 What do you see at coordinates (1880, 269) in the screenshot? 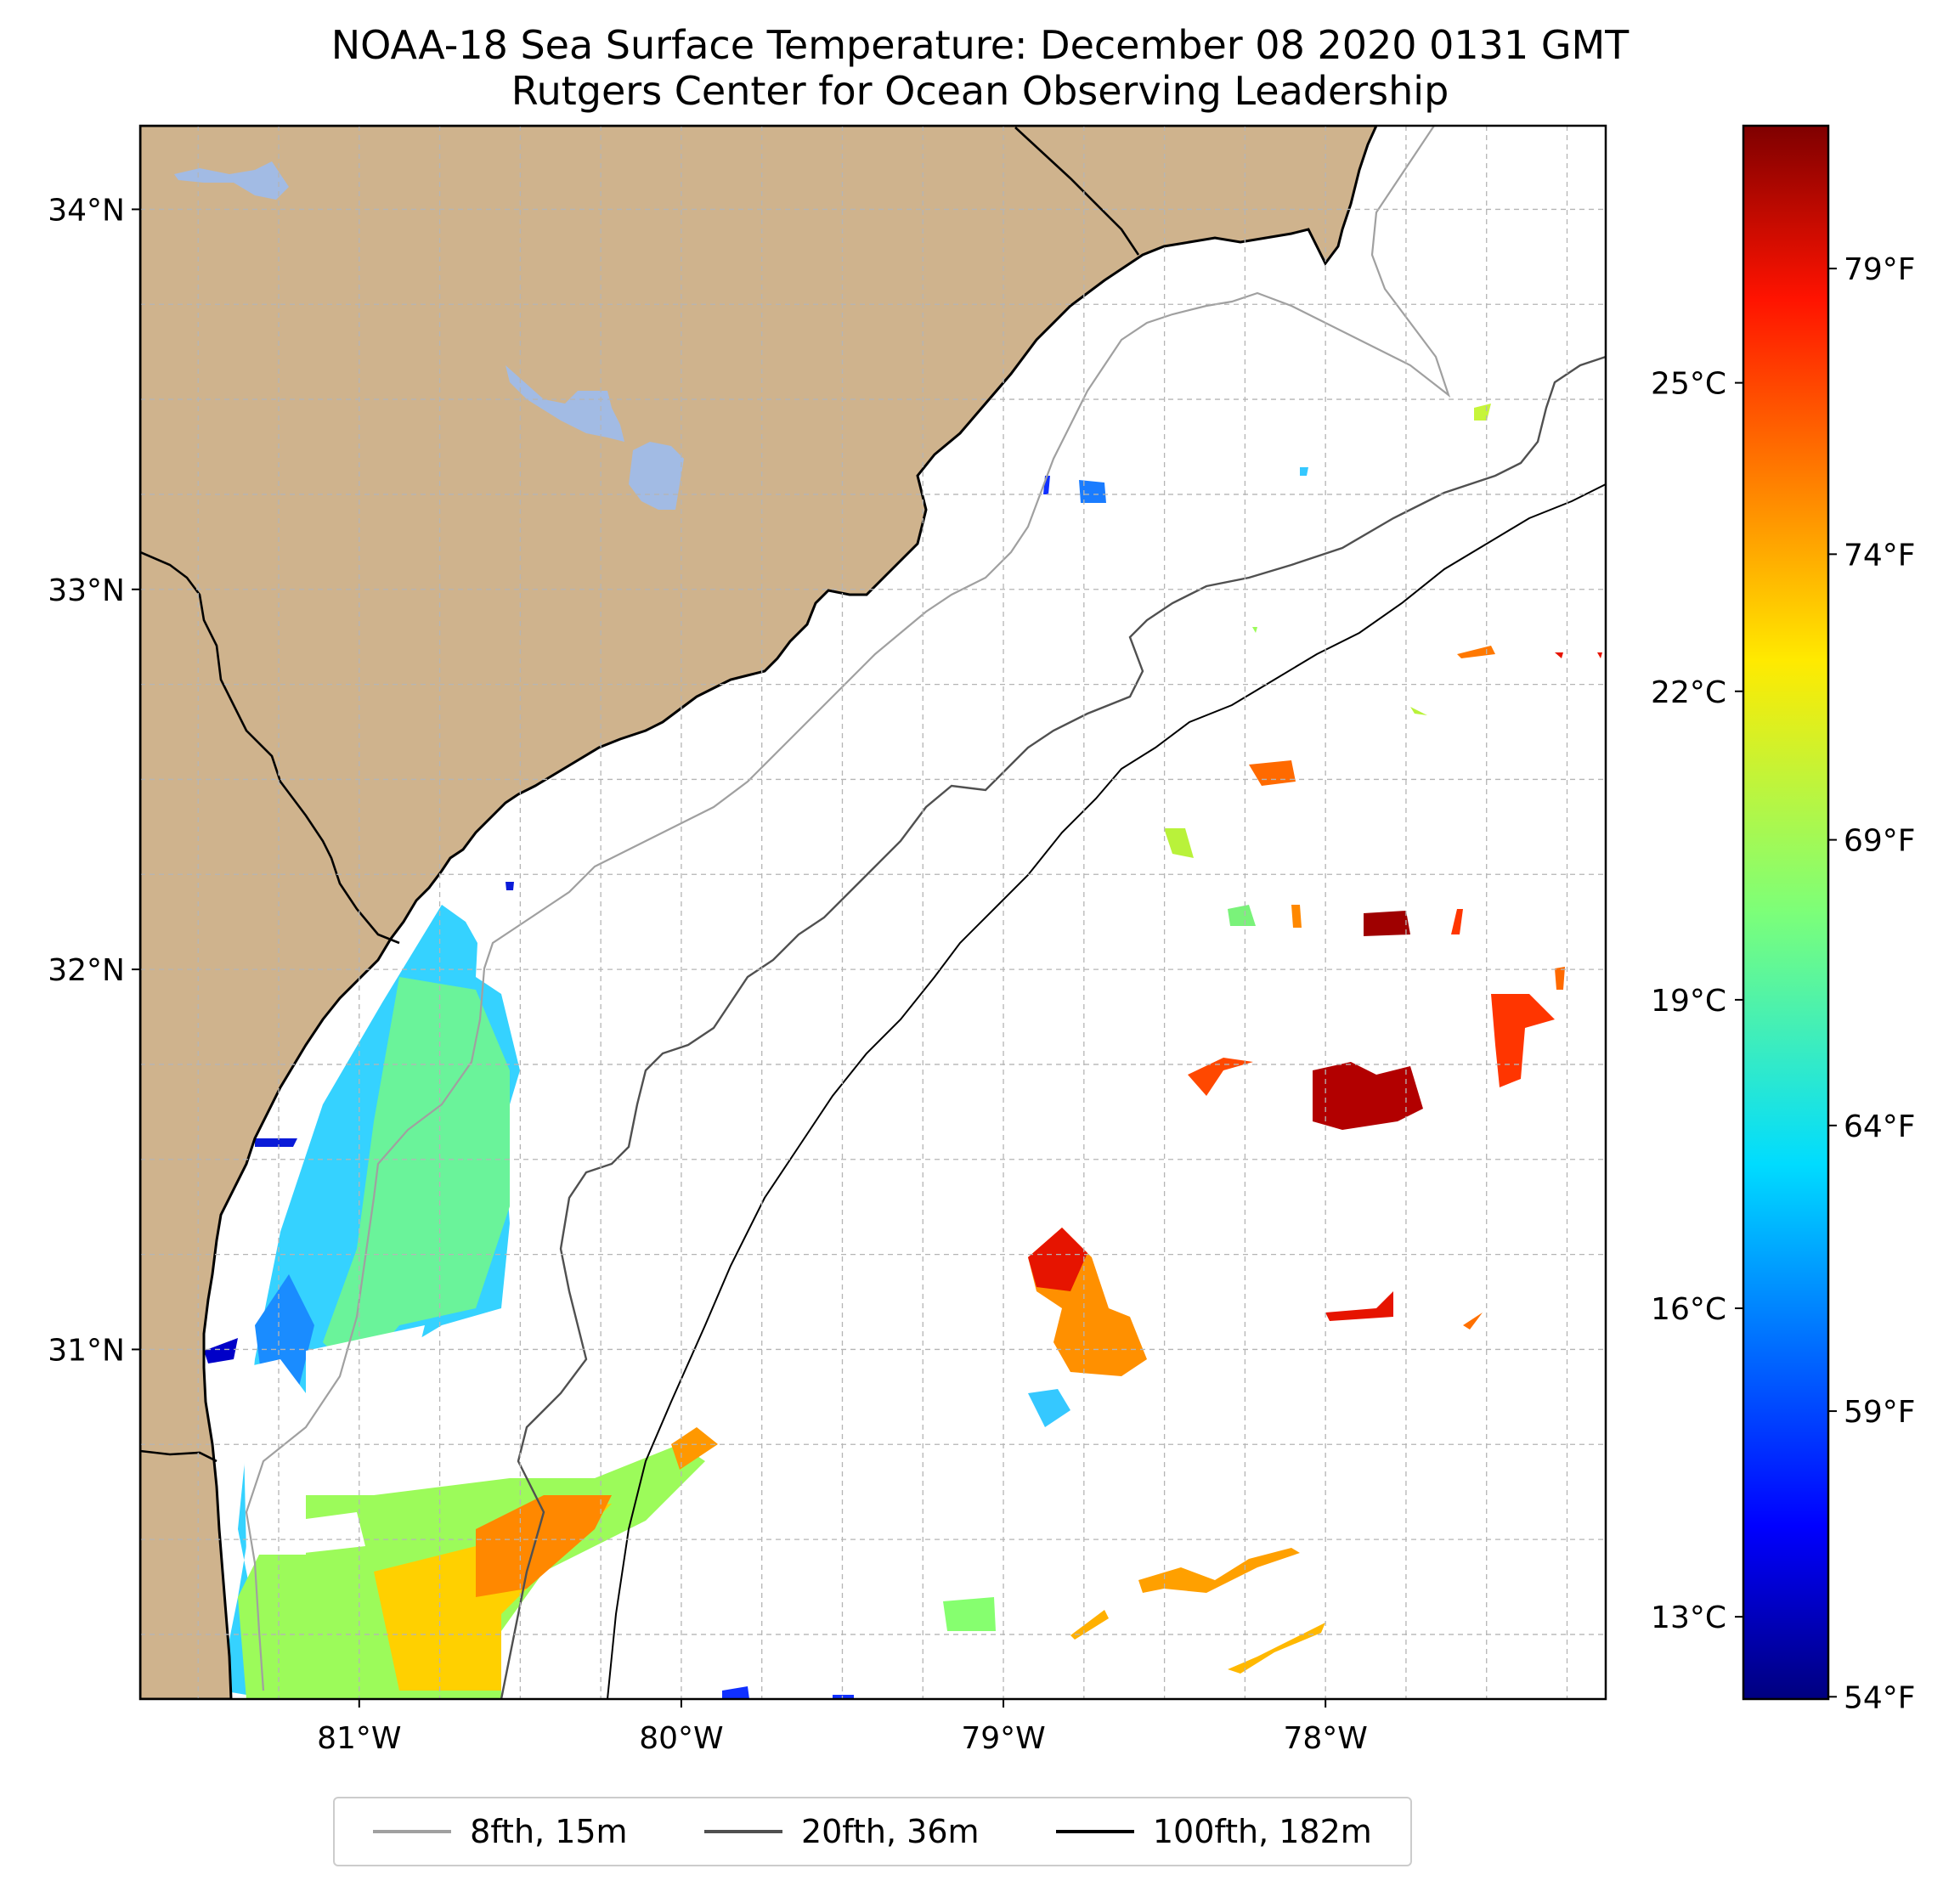
I see `fahrenheit-tick-label: 79°F` at bounding box center [1880, 269].